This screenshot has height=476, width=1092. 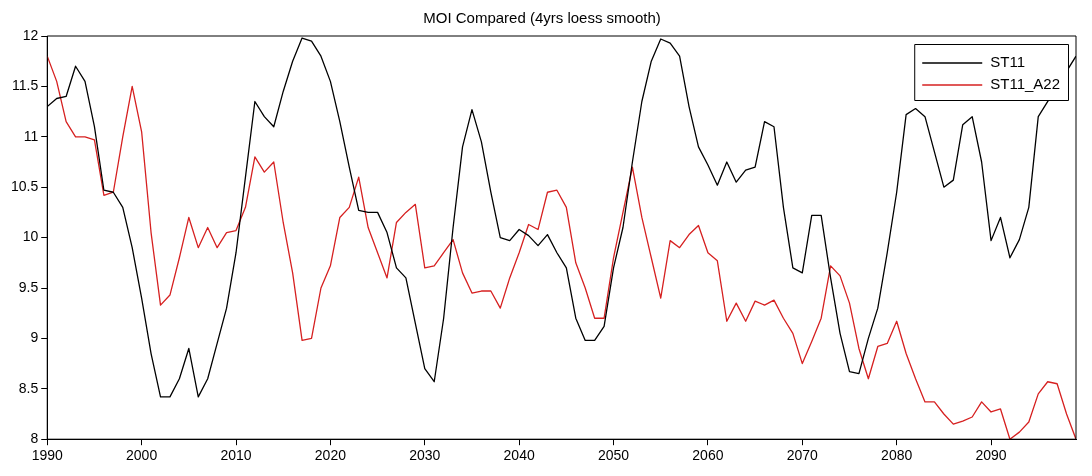 What do you see at coordinates (28, 286) in the screenshot?
I see `y-tick-label: 9.5` at bounding box center [28, 286].